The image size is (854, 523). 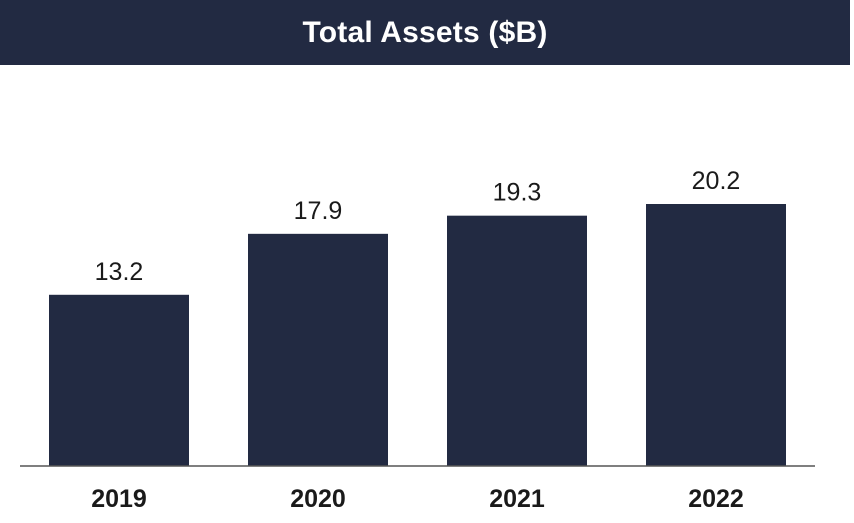 What do you see at coordinates (119, 499) in the screenshot?
I see `x-tick-label-2019: 2019` at bounding box center [119, 499].